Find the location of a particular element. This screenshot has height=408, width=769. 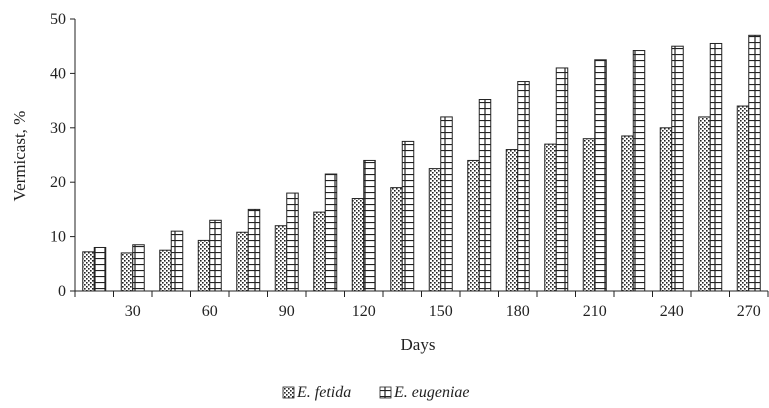

legend: E. fetida E. eugeniae is located at coordinates (376, 392).